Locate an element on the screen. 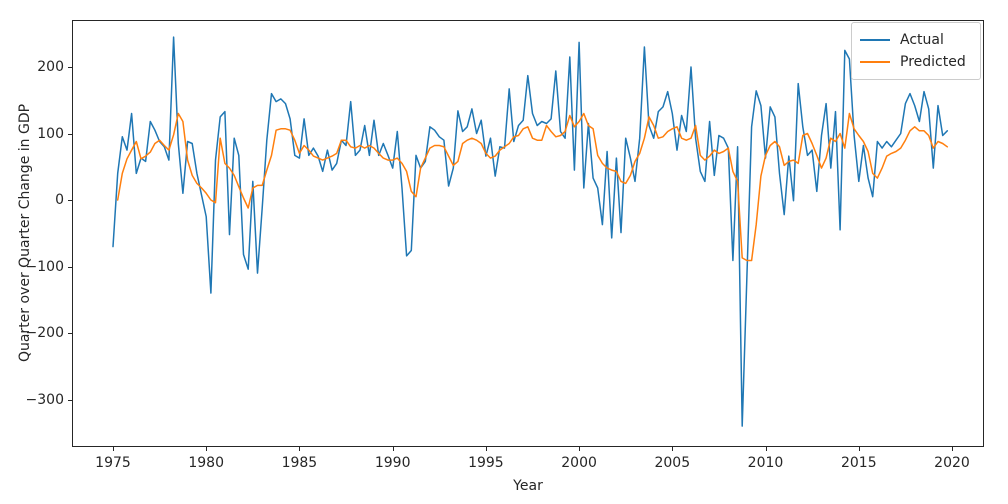  legend-label-predicted: Predicted is located at coordinates (933, 62).